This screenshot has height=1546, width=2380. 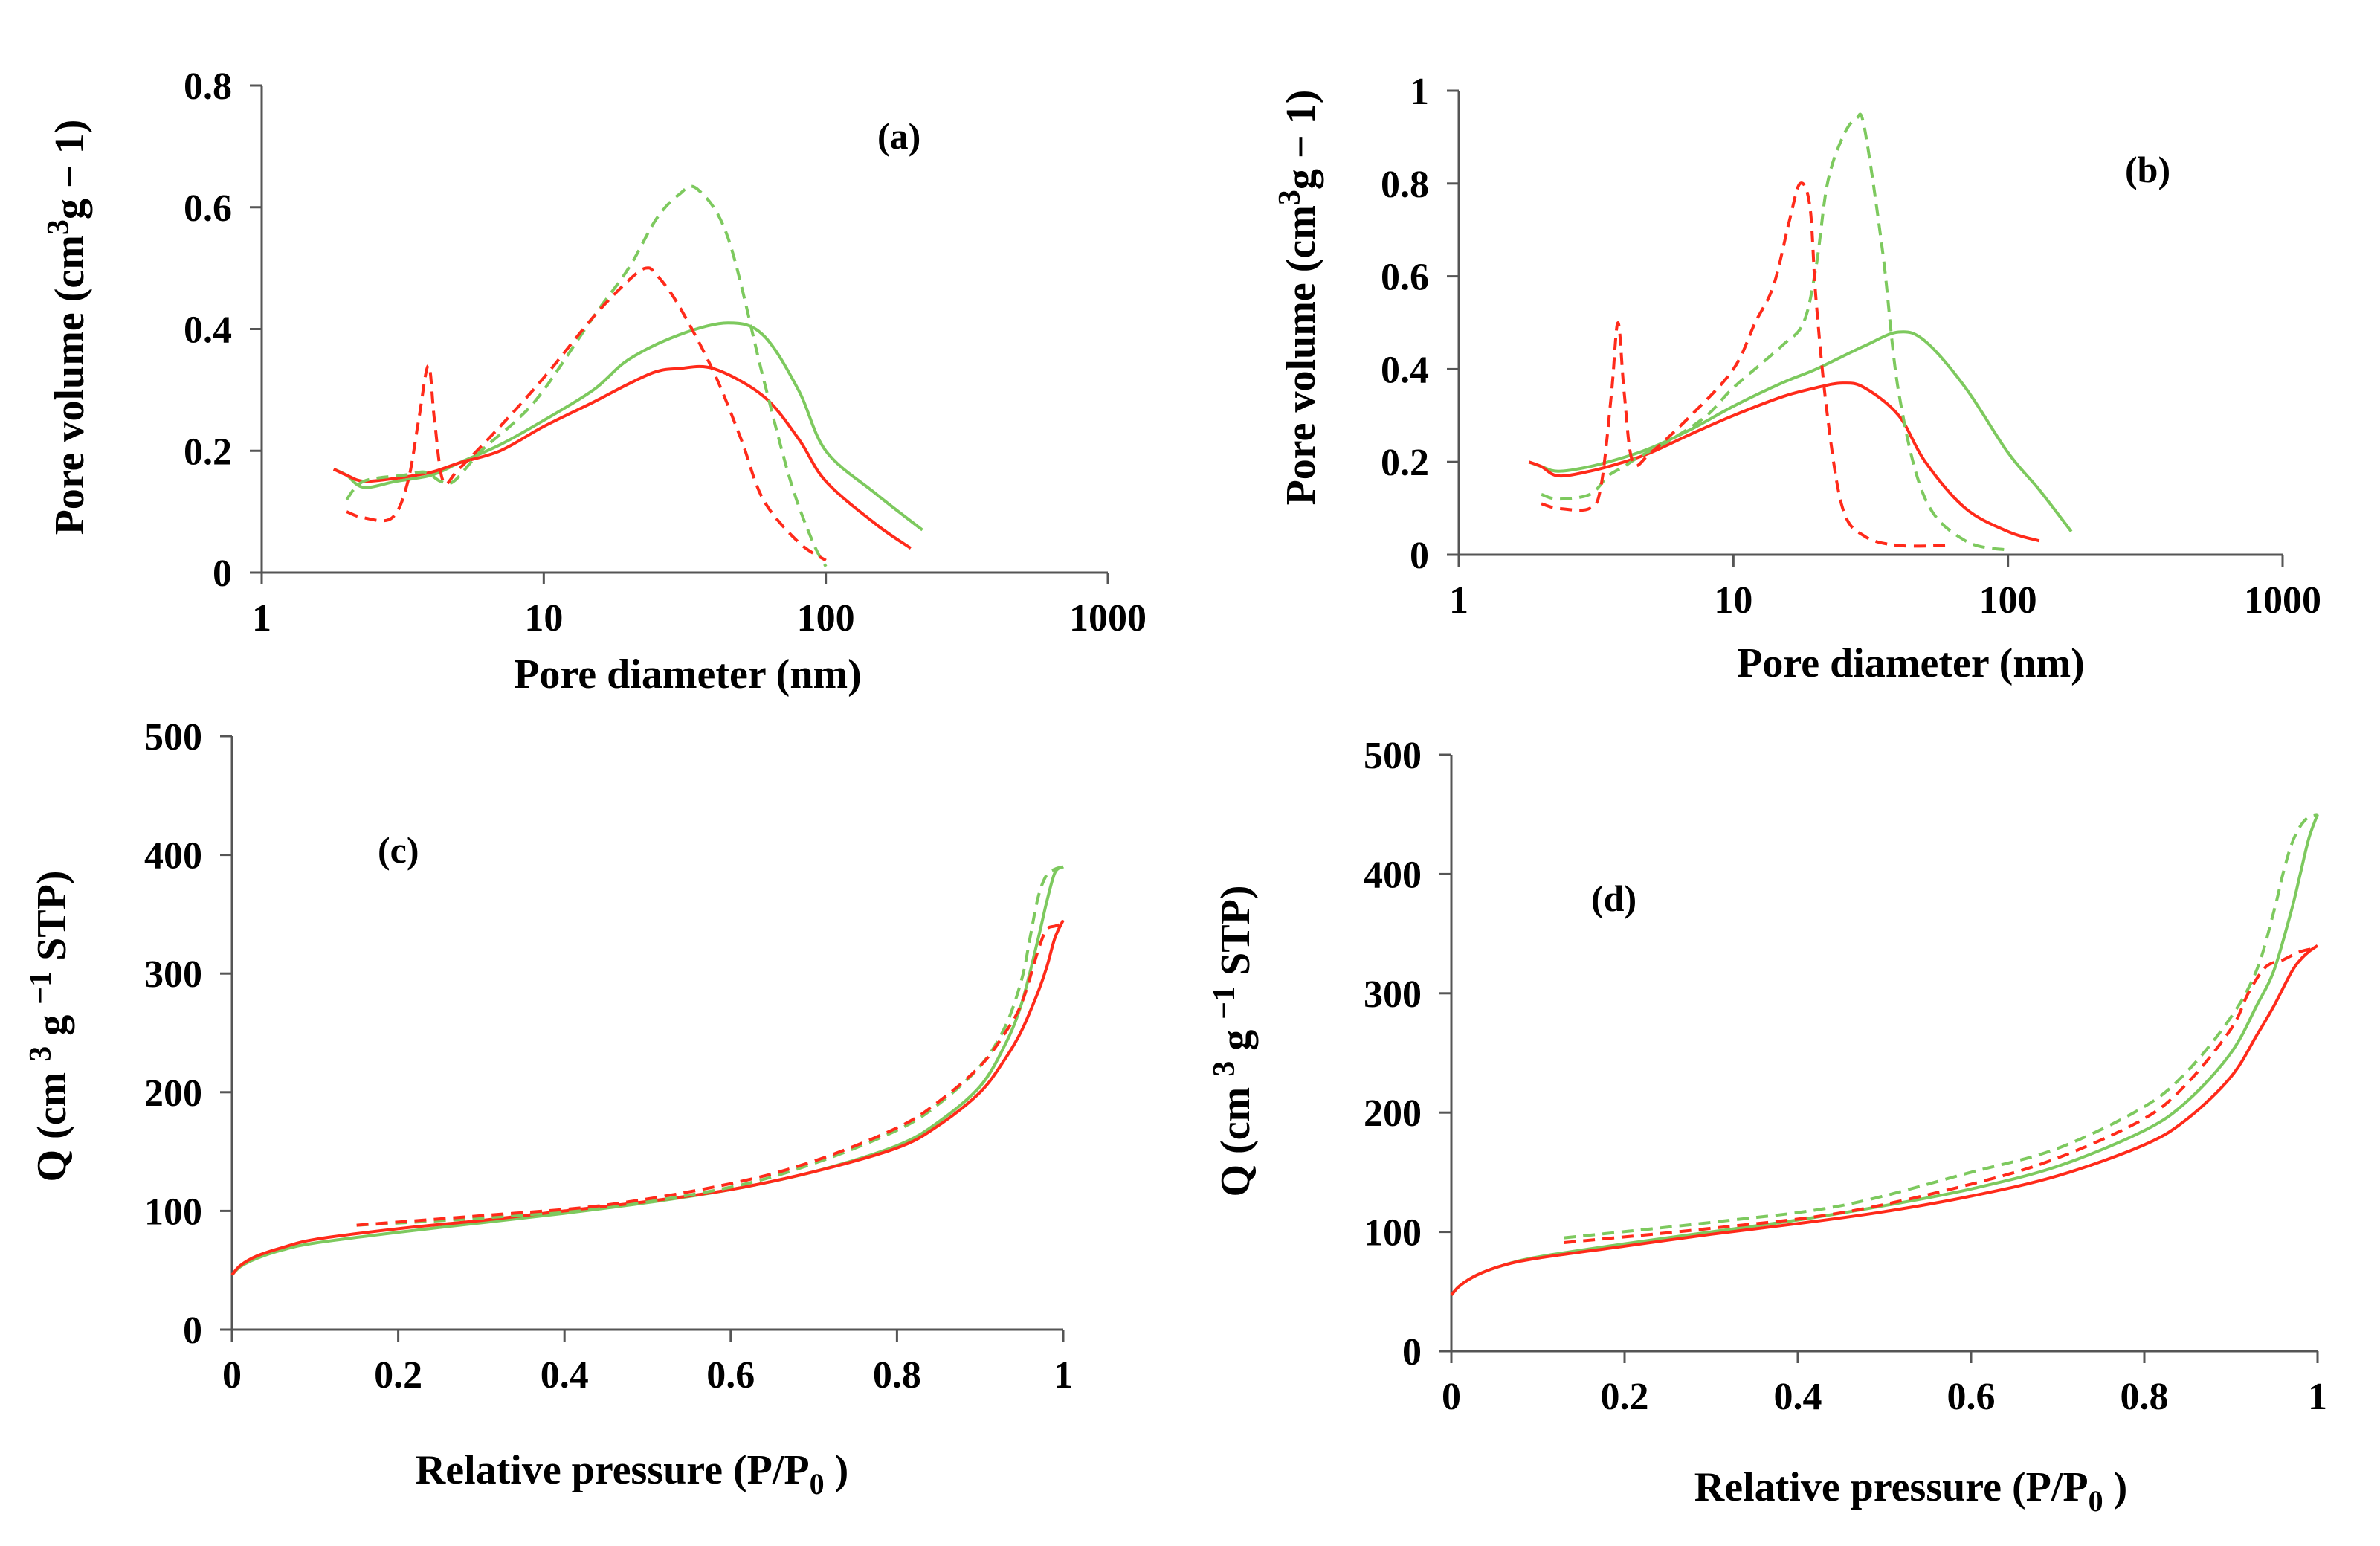 What do you see at coordinates (399, 850) in the screenshot?
I see `panel-label: (c)` at bounding box center [399, 850].